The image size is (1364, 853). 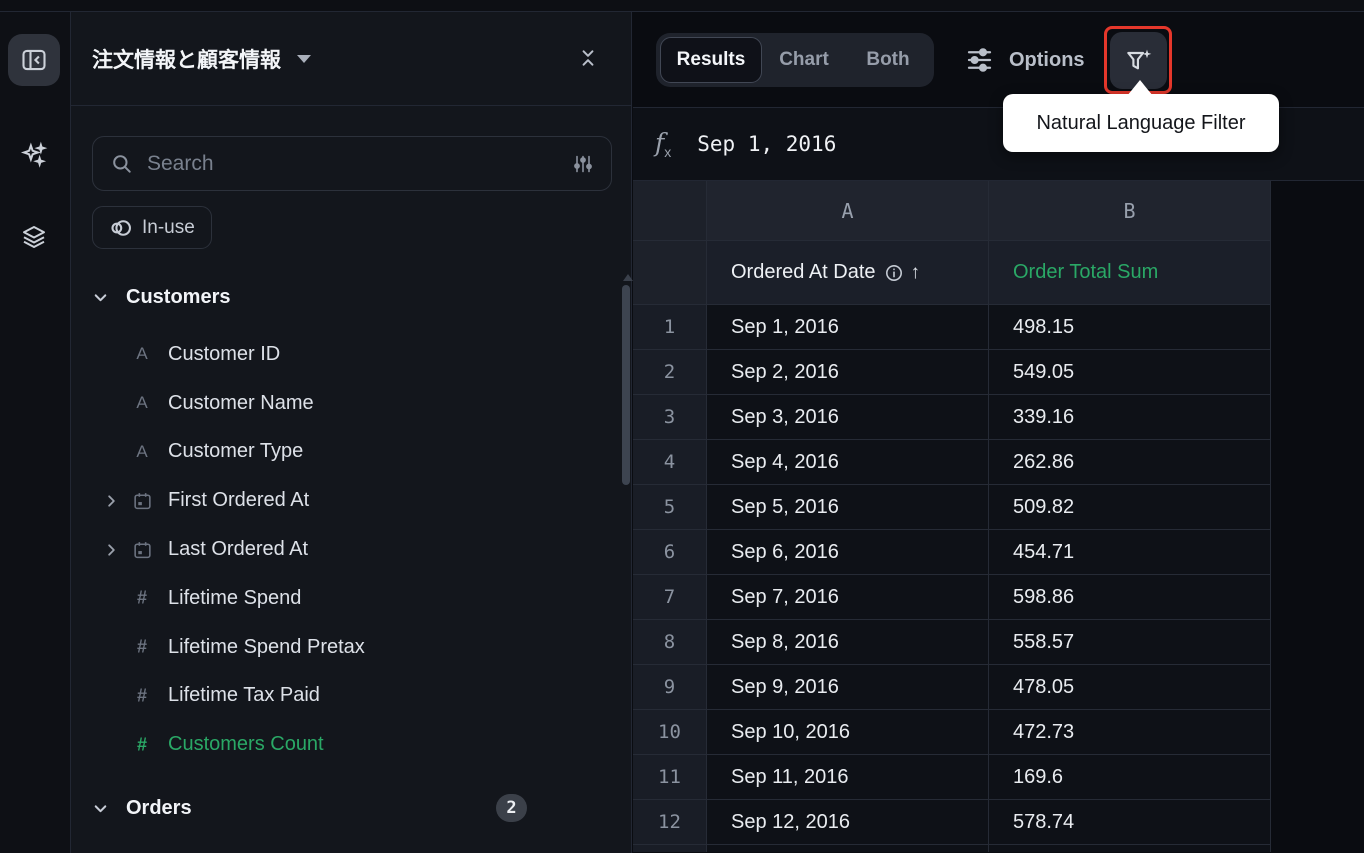 I want to click on cell: 339.16, so click(x=1130, y=417).